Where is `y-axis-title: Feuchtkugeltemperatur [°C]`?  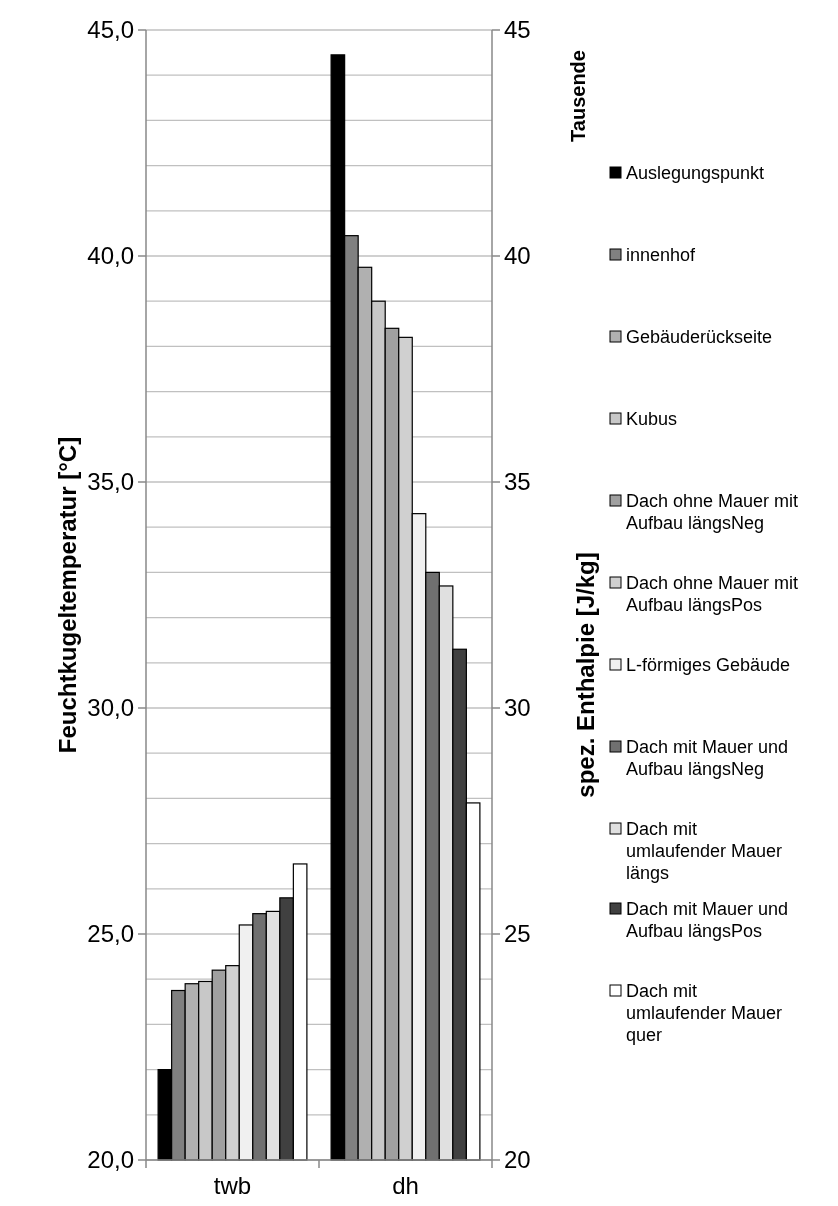 y-axis-title: Feuchtkugeltemperatur [°C] is located at coordinates (67, 595).